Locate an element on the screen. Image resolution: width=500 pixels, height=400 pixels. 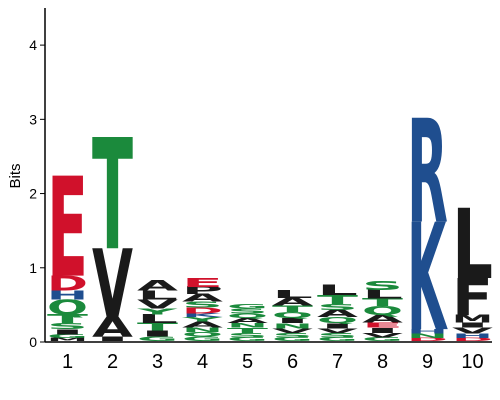
x-tick-label: 5 is located at coordinates (247, 362).